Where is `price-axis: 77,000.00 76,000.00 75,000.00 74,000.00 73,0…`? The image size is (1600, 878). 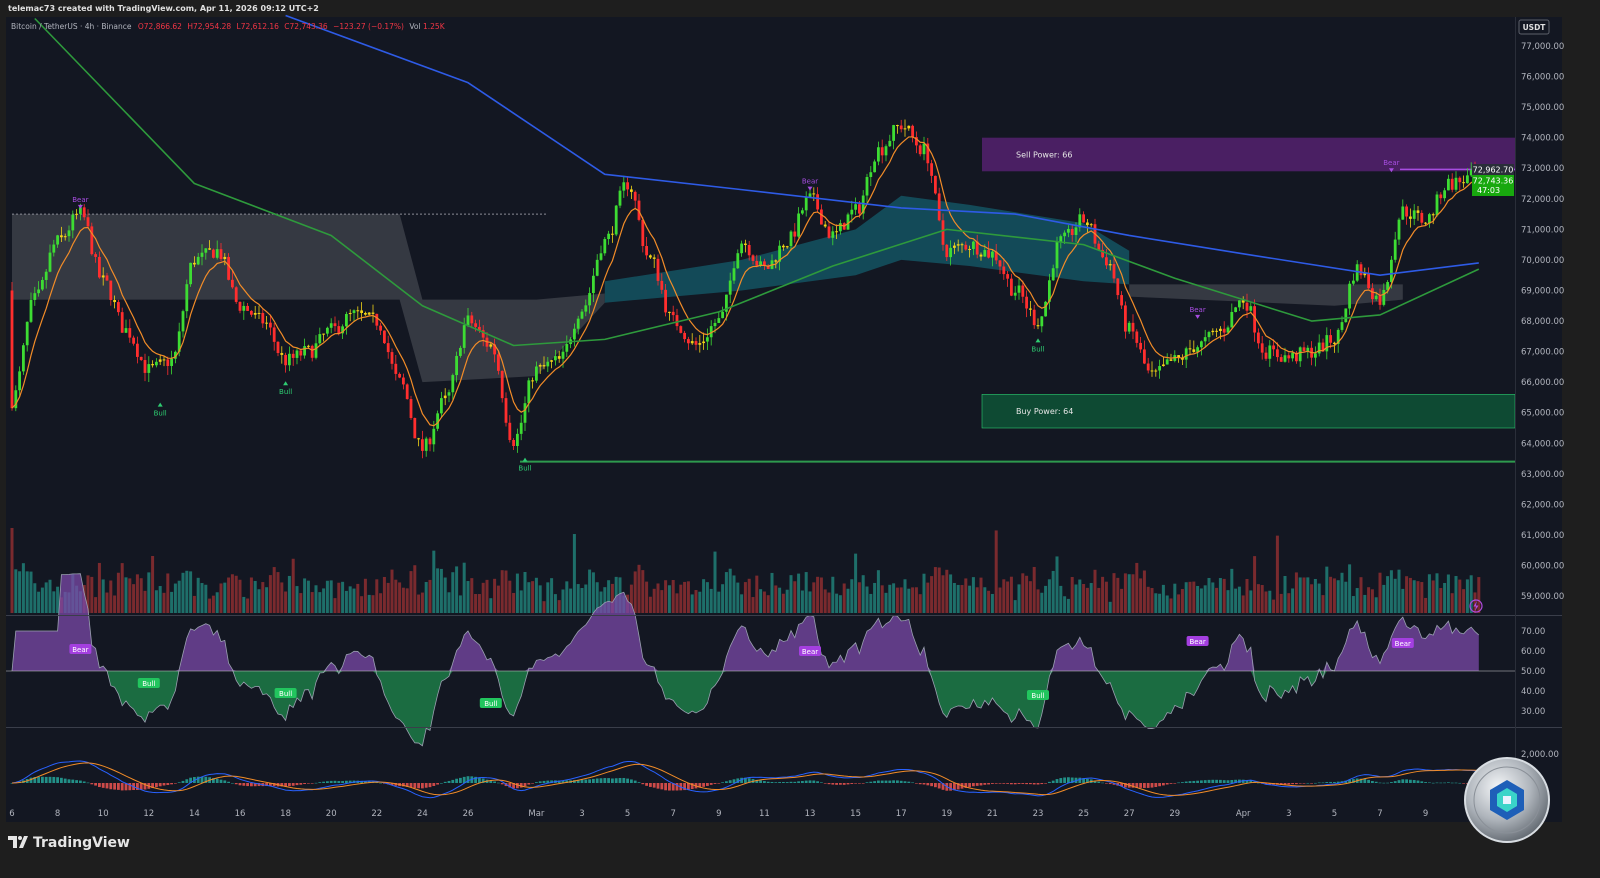 price-axis: 77,000.00 76,000.00 75,000.00 74,000.00 73,0… is located at coordinates (1542, 415).